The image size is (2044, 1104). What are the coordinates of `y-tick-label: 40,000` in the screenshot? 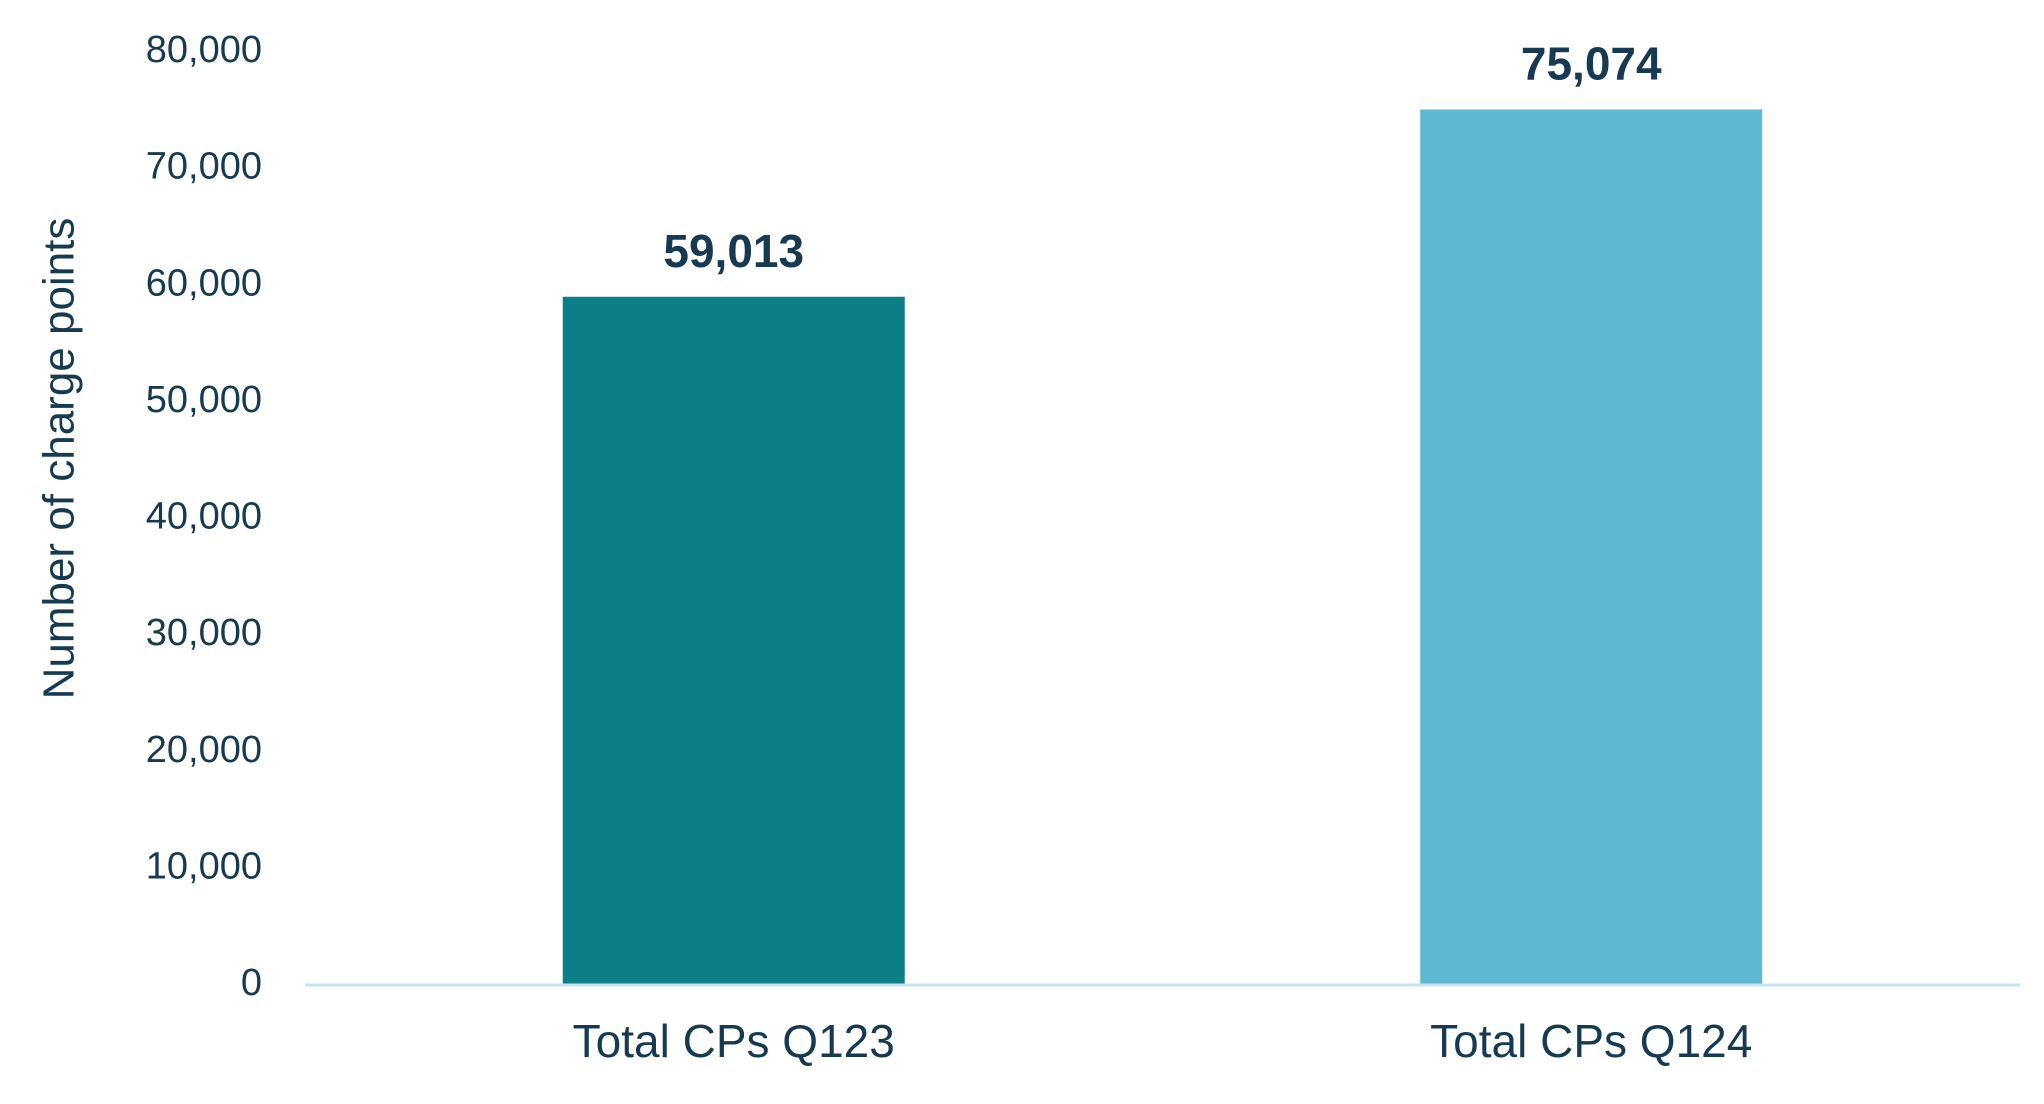 It's located at (204, 517).